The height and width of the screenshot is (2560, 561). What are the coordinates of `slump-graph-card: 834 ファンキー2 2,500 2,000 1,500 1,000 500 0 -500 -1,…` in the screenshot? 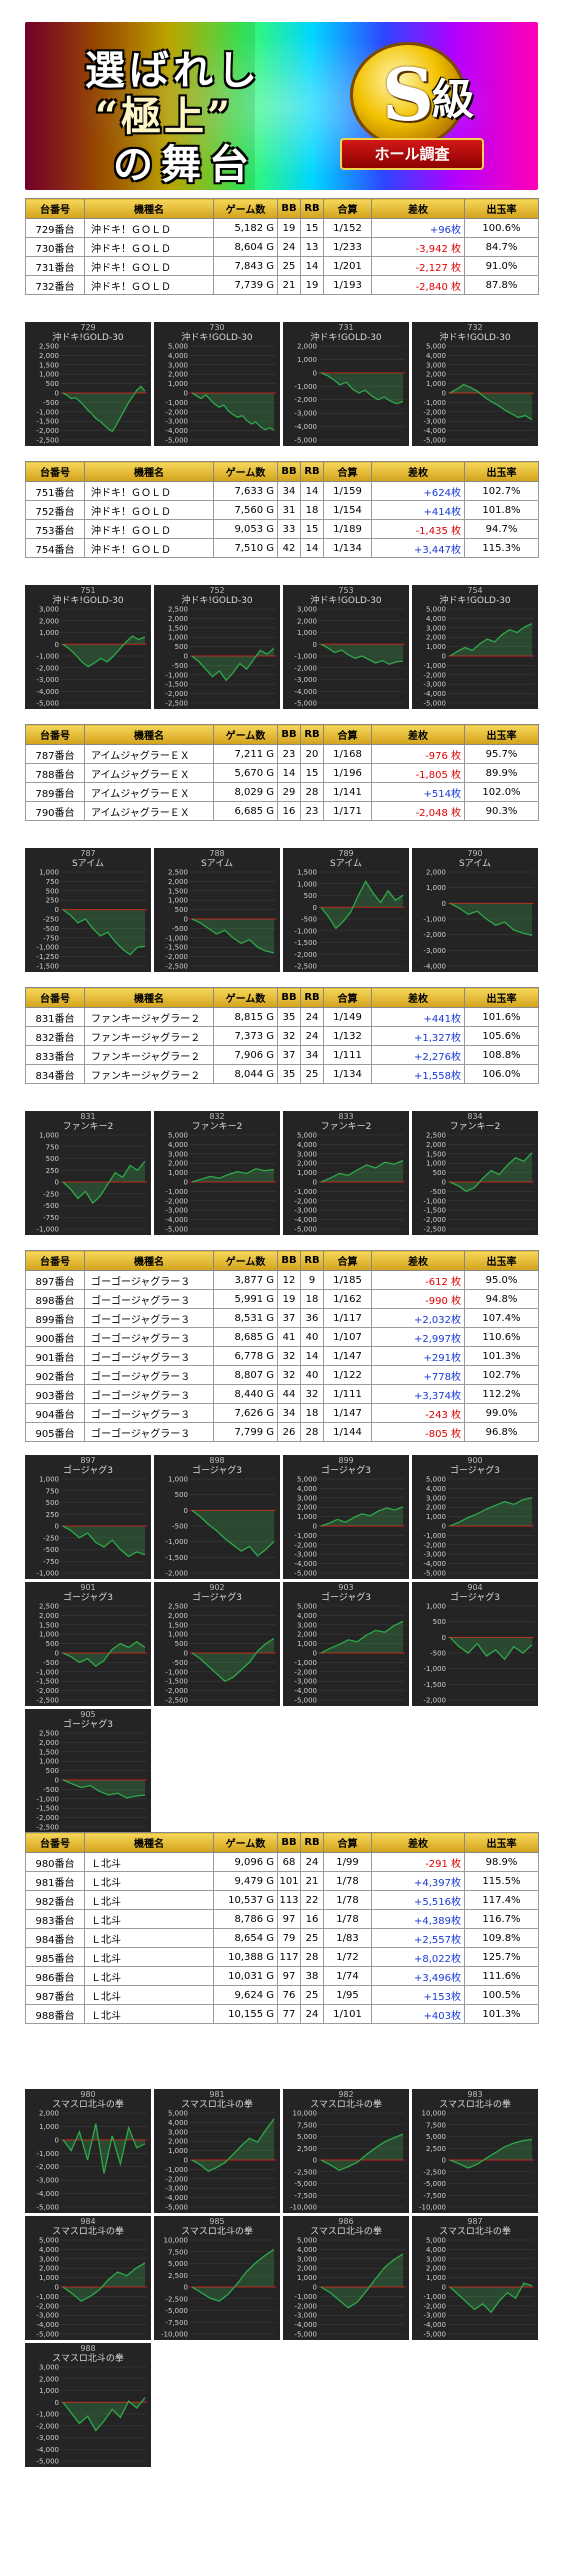 It's located at (475, 1173).